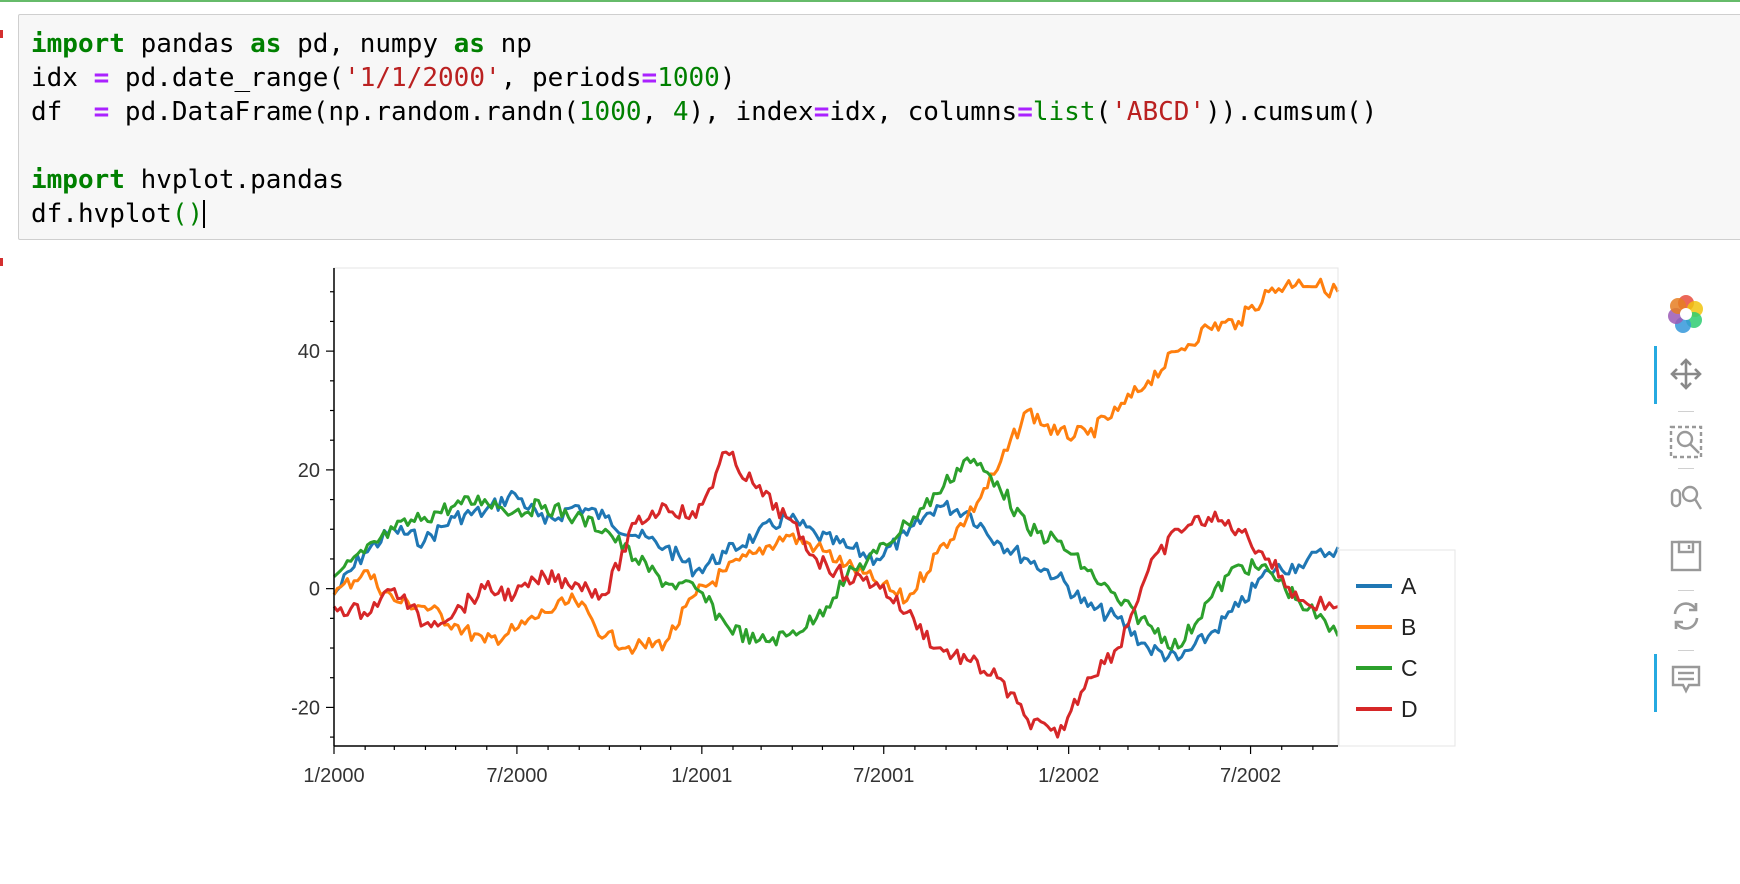 This screenshot has height=884, width=1740. What do you see at coordinates (1686, 442) in the screenshot?
I see `box-zoom-tool-icon` at bounding box center [1686, 442].